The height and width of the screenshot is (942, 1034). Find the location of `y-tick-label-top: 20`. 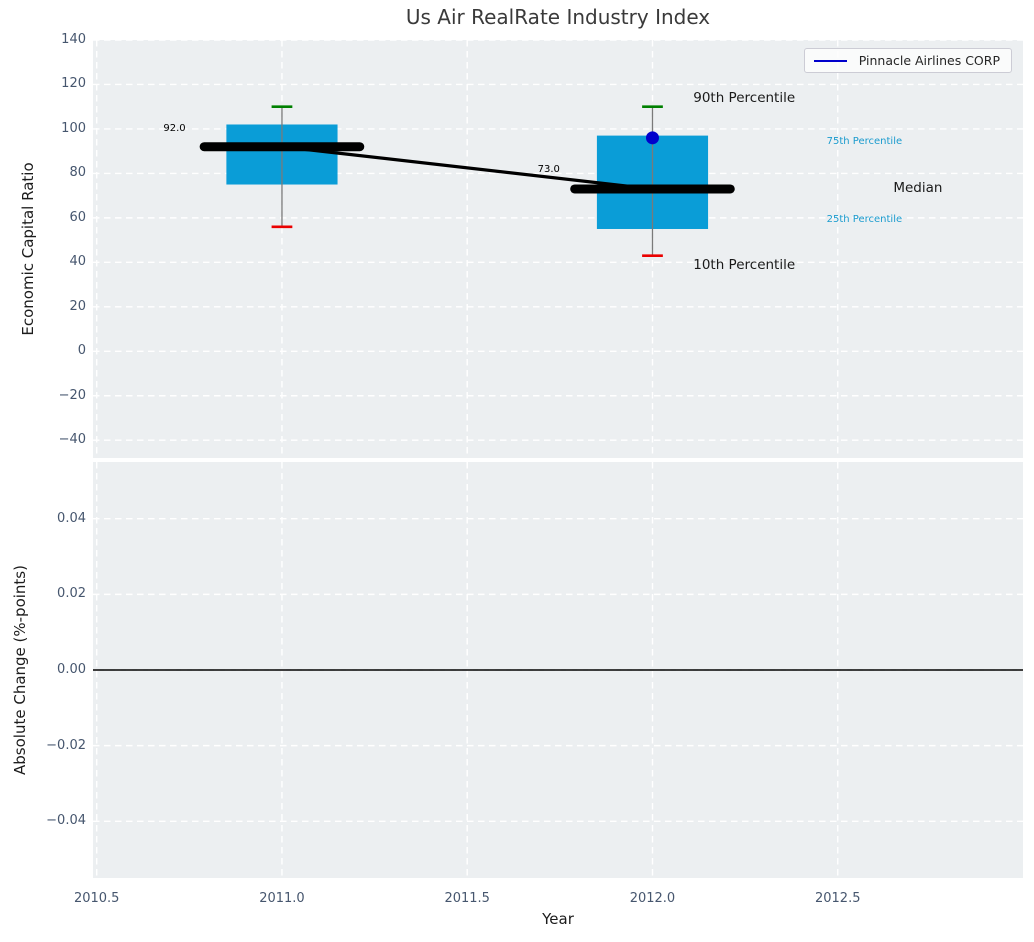

y-tick-label-top: 20 is located at coordinates (77, 306).